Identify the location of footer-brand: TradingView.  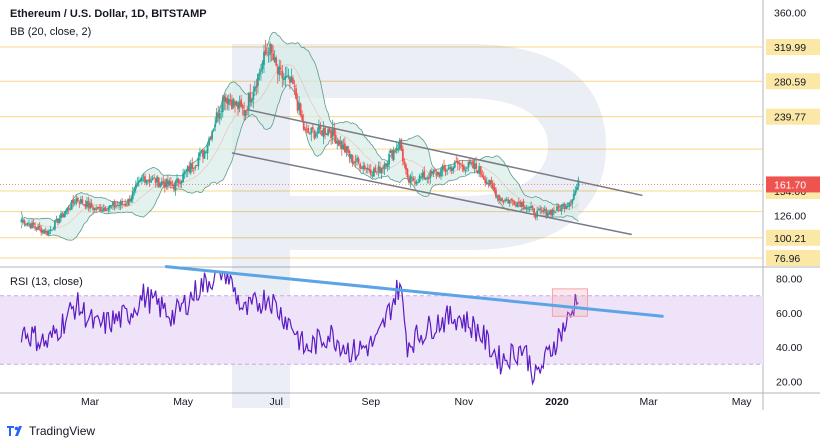
(50, 431).